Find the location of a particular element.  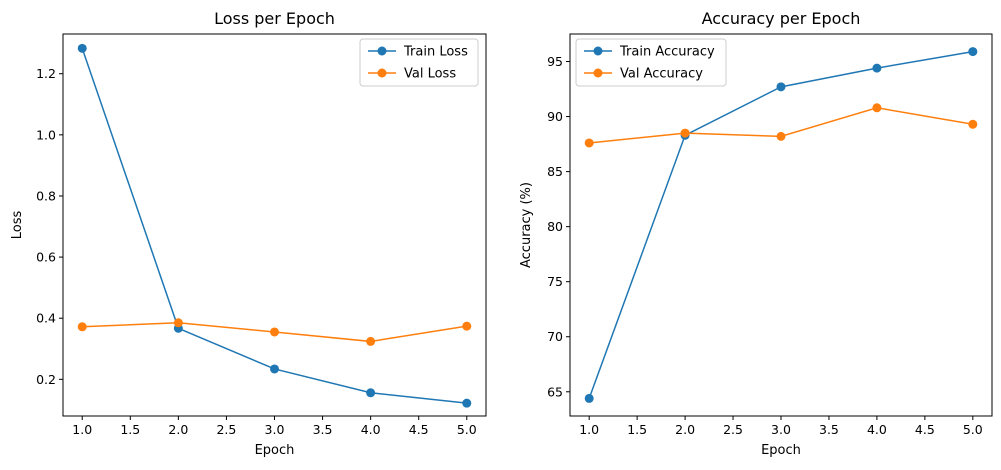

legend-label: Val Loss is located at coordinates (430, 74).